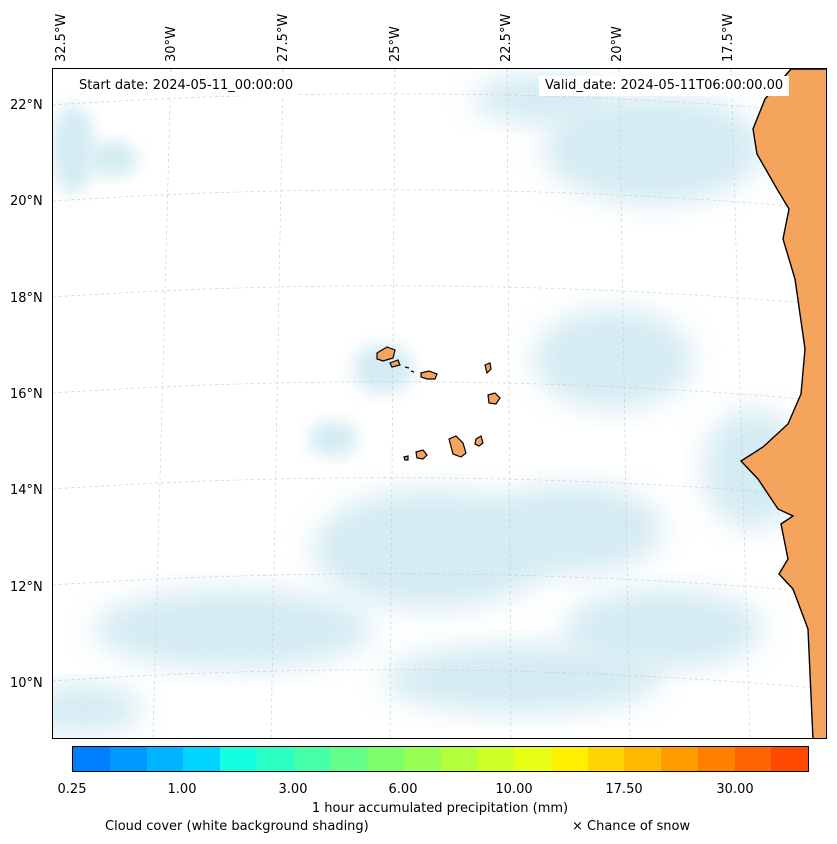 The image size is (837, 844). I want to click on lon-label: 25°W, so click(395, 44).